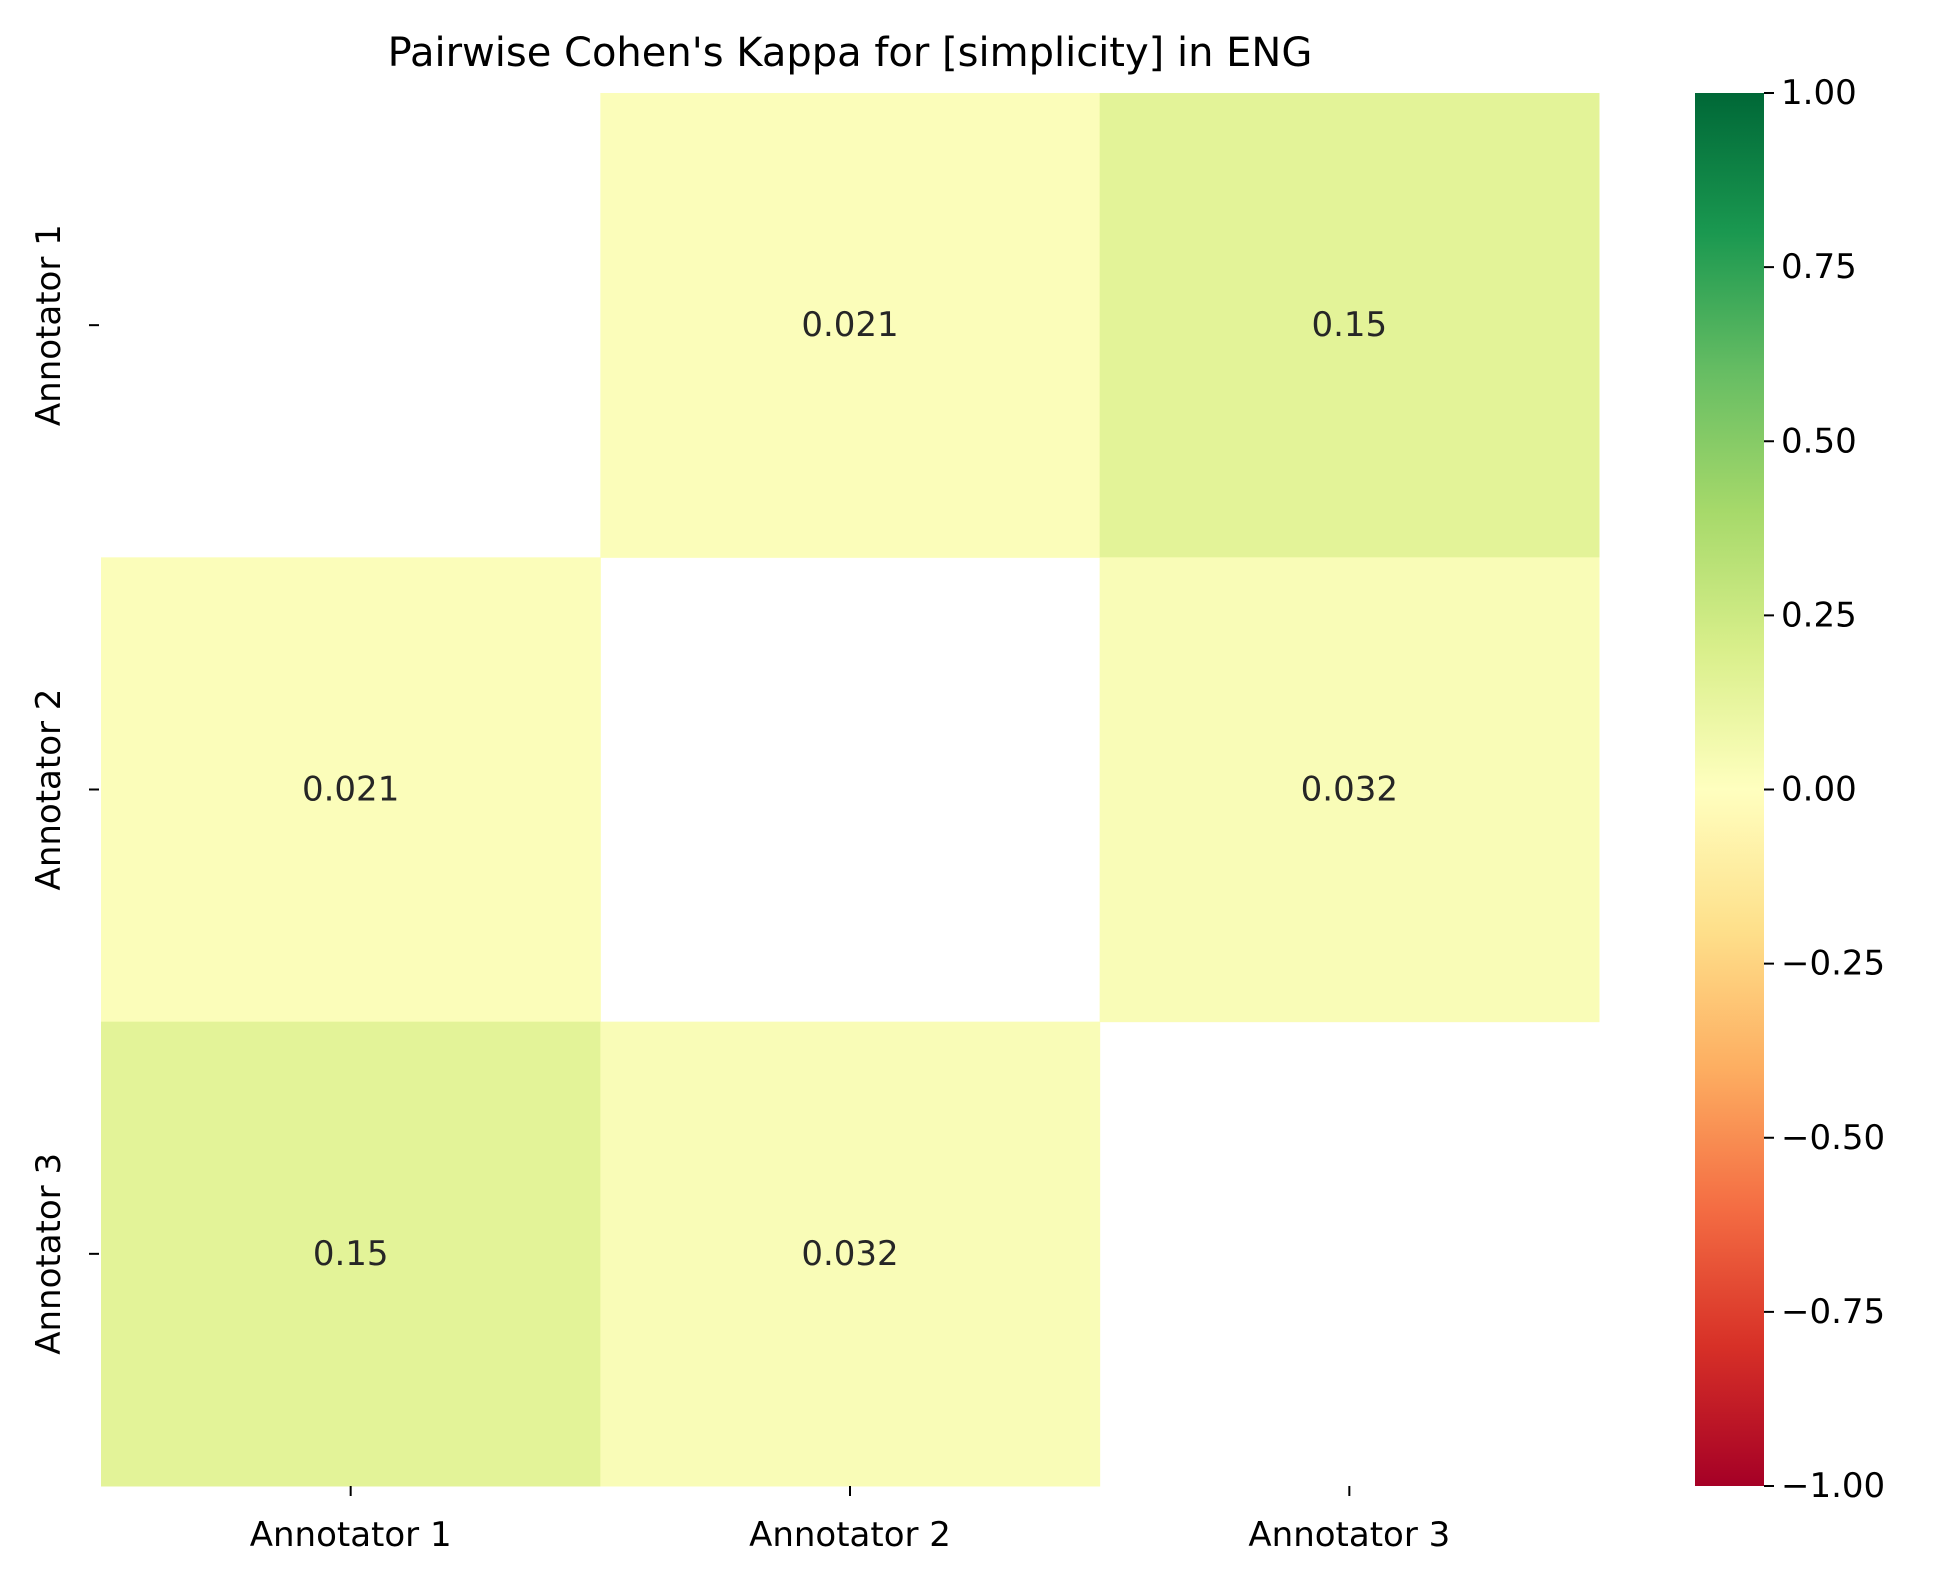 The height and width of the screenshot is (1580, 1938). I want to click on x-axis: Annotator 1 Annotator 2 Annotator 3, so click(850, 1520).